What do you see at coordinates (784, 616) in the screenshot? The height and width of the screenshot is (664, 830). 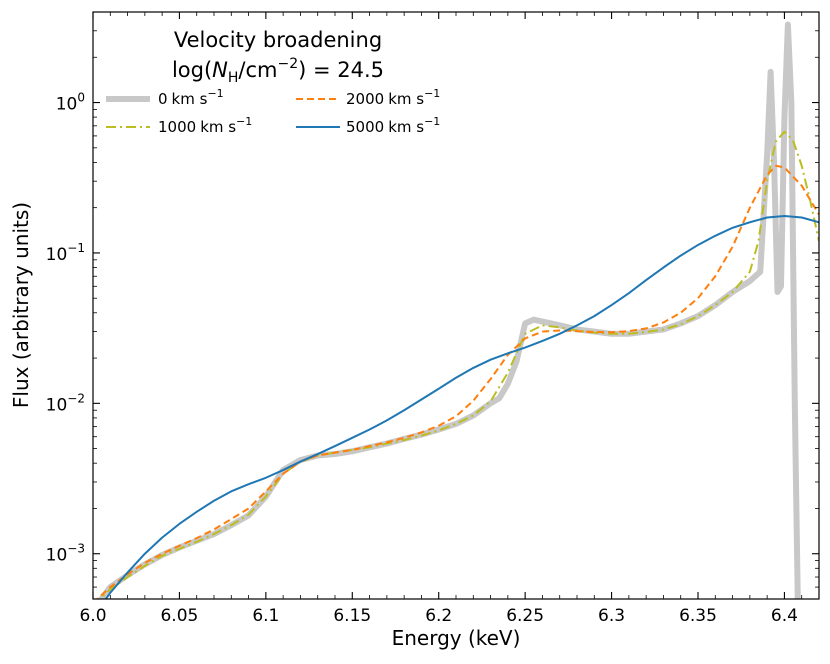 I see `x-tick-label: 6.4` at bounding box center [784, 616].